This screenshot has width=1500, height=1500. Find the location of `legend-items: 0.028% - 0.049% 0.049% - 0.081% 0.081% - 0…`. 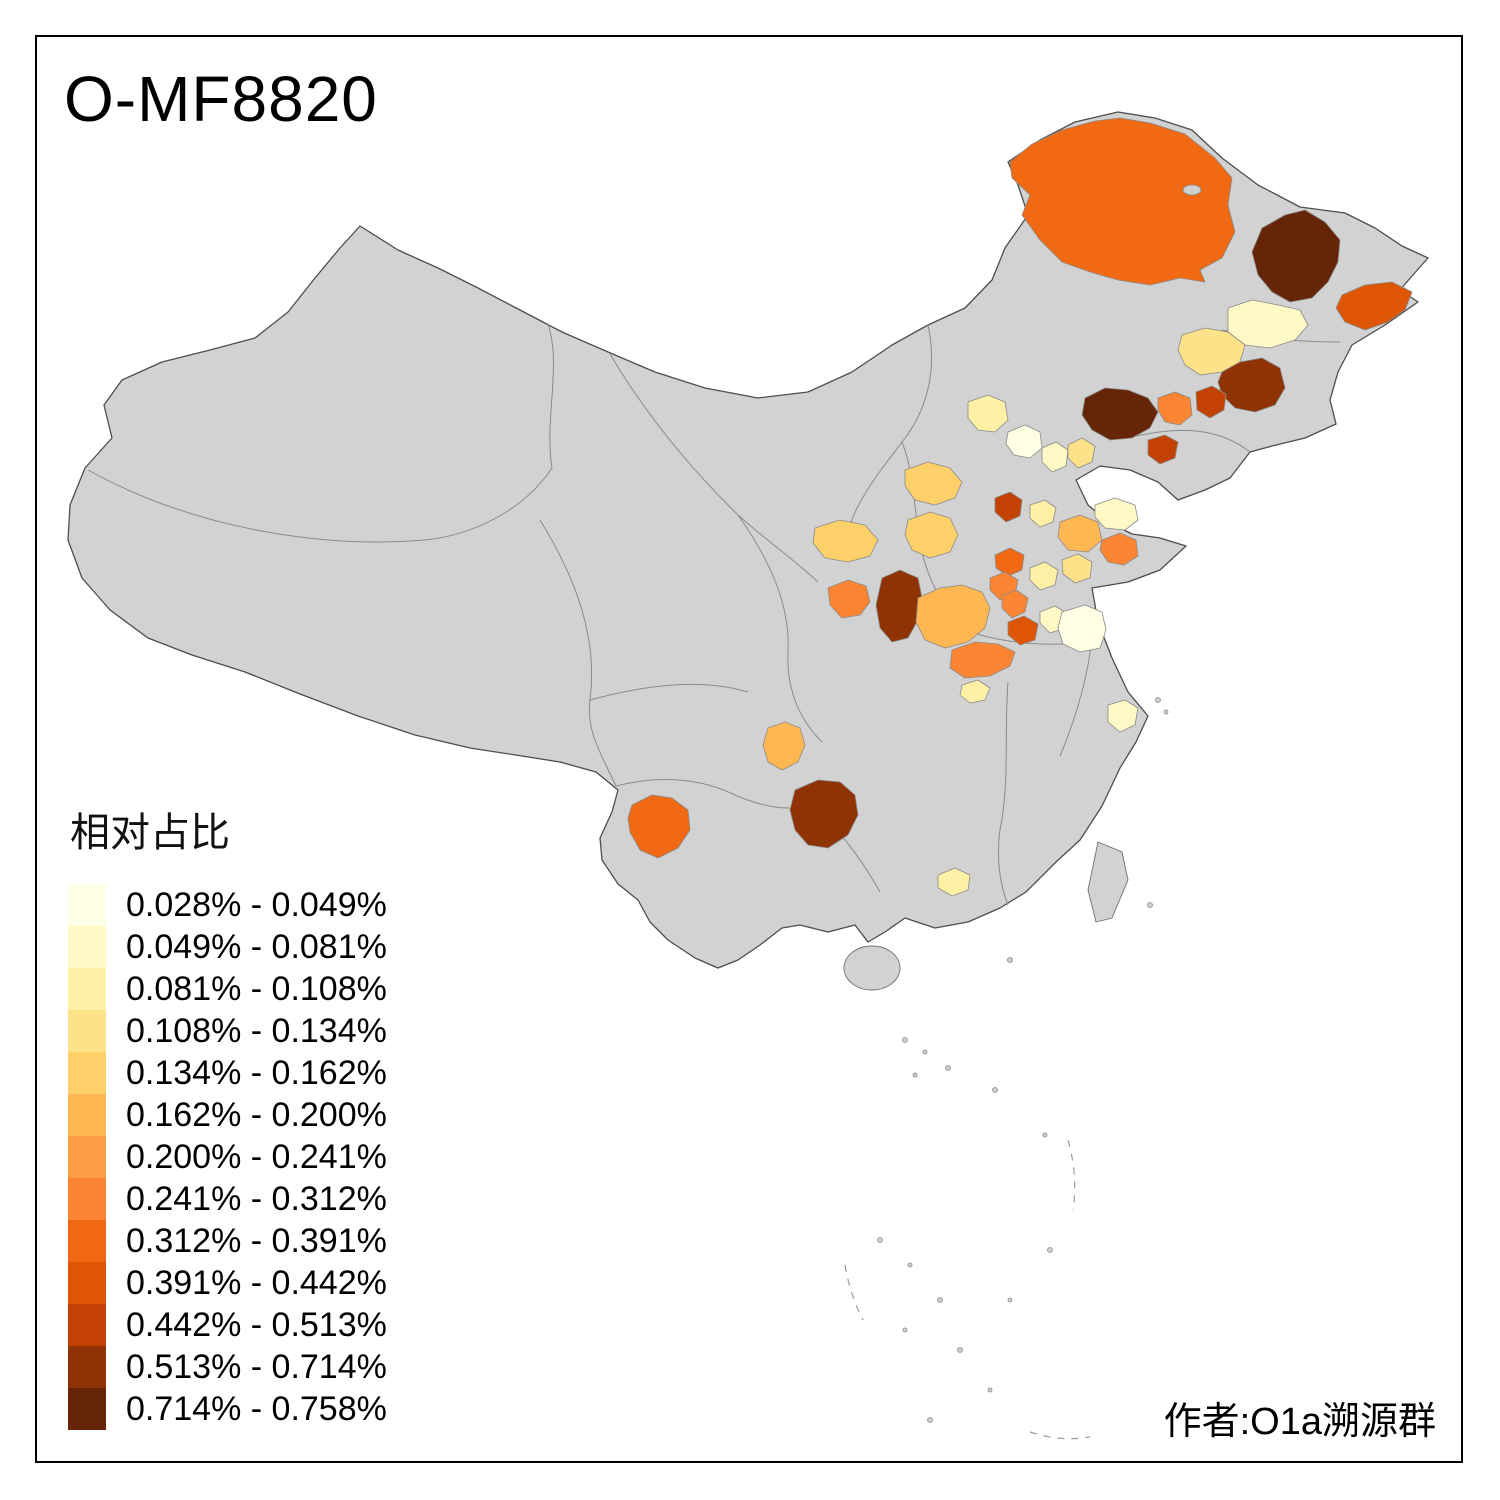

legend-items: 0.028% - 0.049% 0.049% - 0.081% 0.081% - 0… is located at coordinates (227, 1157).